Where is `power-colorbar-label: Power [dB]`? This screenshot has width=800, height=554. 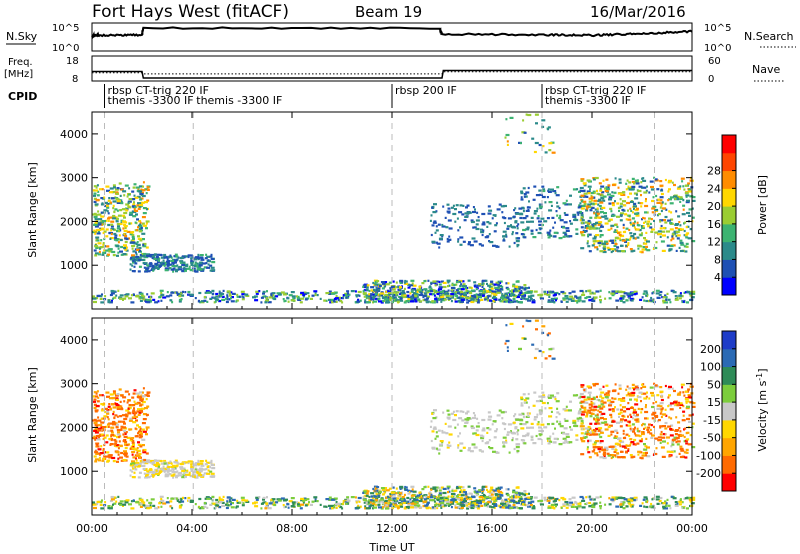
power-colorbar-label: Power [dB] is located at coordinates (762, 205).